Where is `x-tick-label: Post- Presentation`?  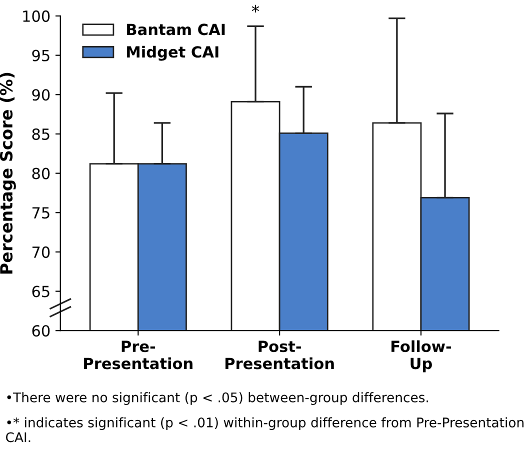 x-tick-label: Post- Presentation is located at coordinates (279, 355).